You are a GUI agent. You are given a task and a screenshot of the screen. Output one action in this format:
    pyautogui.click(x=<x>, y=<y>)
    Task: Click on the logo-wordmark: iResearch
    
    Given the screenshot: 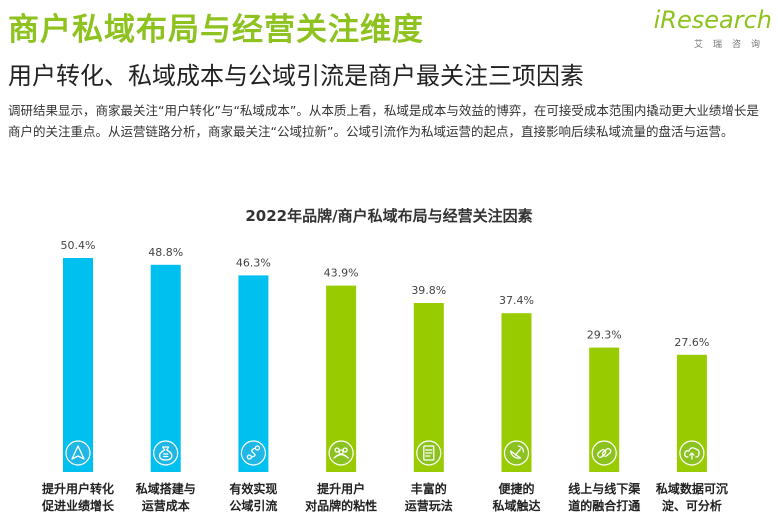 What is the action you would take?
    pyautogui.click(x=712, y=20)
    